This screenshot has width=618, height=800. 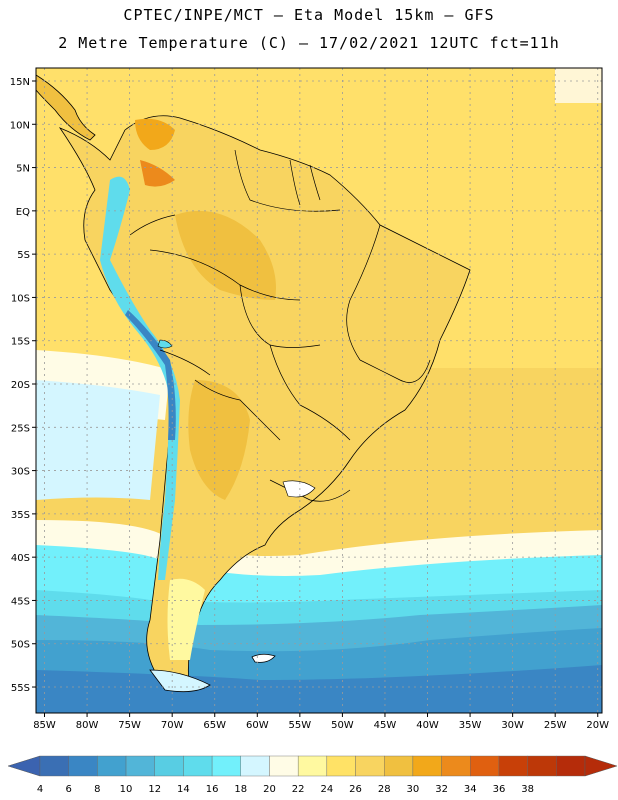 I want to click on lake-titicaca, so click(x=165, y=344).